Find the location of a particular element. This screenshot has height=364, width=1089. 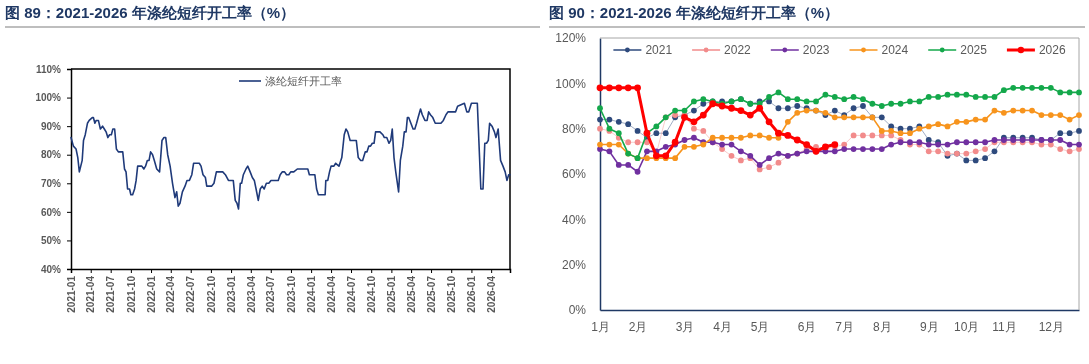

x-tick-label: 2025-01 is located at coordinates (392, 294).